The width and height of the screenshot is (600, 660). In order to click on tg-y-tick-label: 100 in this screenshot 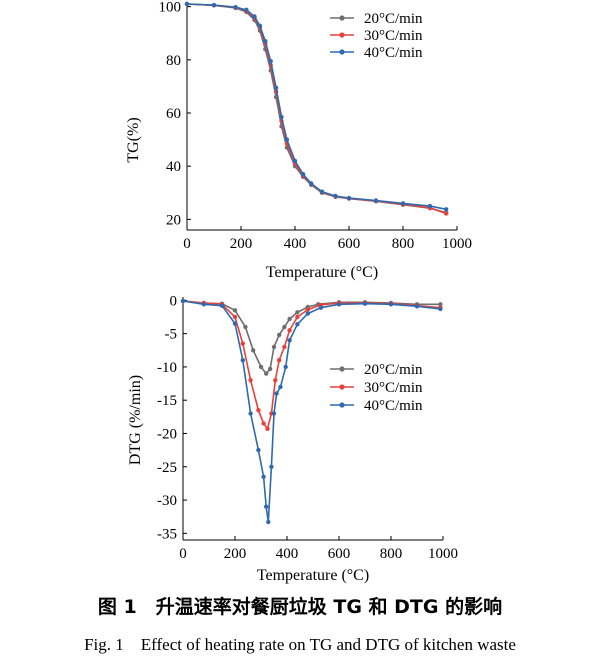, I will do `click(170, 8)`.